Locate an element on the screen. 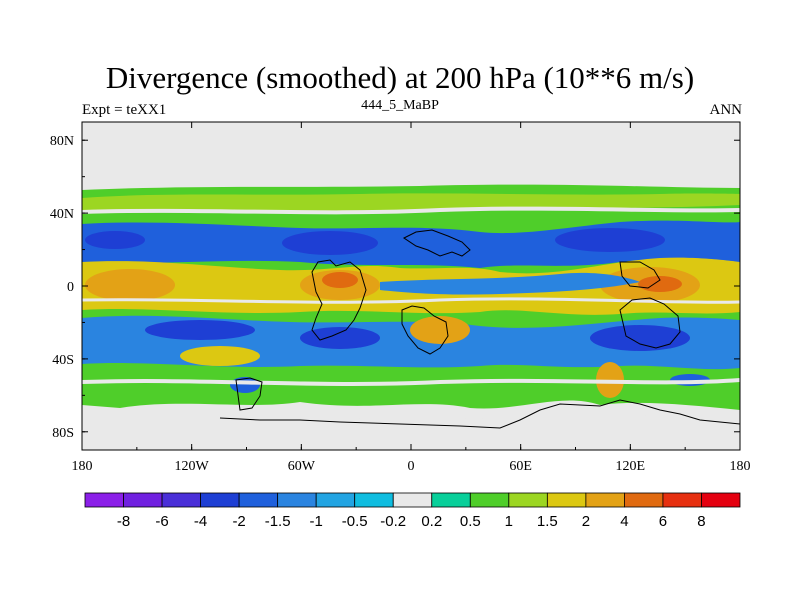  x-tick-label: 0 is located at coordinates (411, 466).